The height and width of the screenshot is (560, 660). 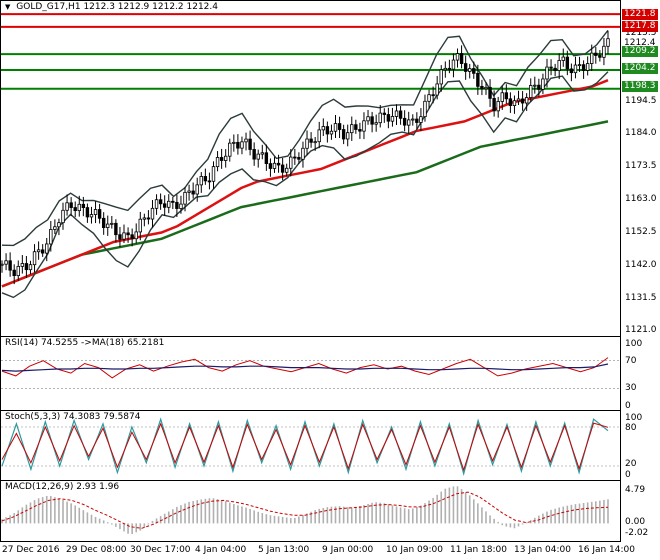 What do you see at coordinates (631, 388) in the screenshot?
I see `rsi-axis-label: 30` at bounding box center [631, 388].